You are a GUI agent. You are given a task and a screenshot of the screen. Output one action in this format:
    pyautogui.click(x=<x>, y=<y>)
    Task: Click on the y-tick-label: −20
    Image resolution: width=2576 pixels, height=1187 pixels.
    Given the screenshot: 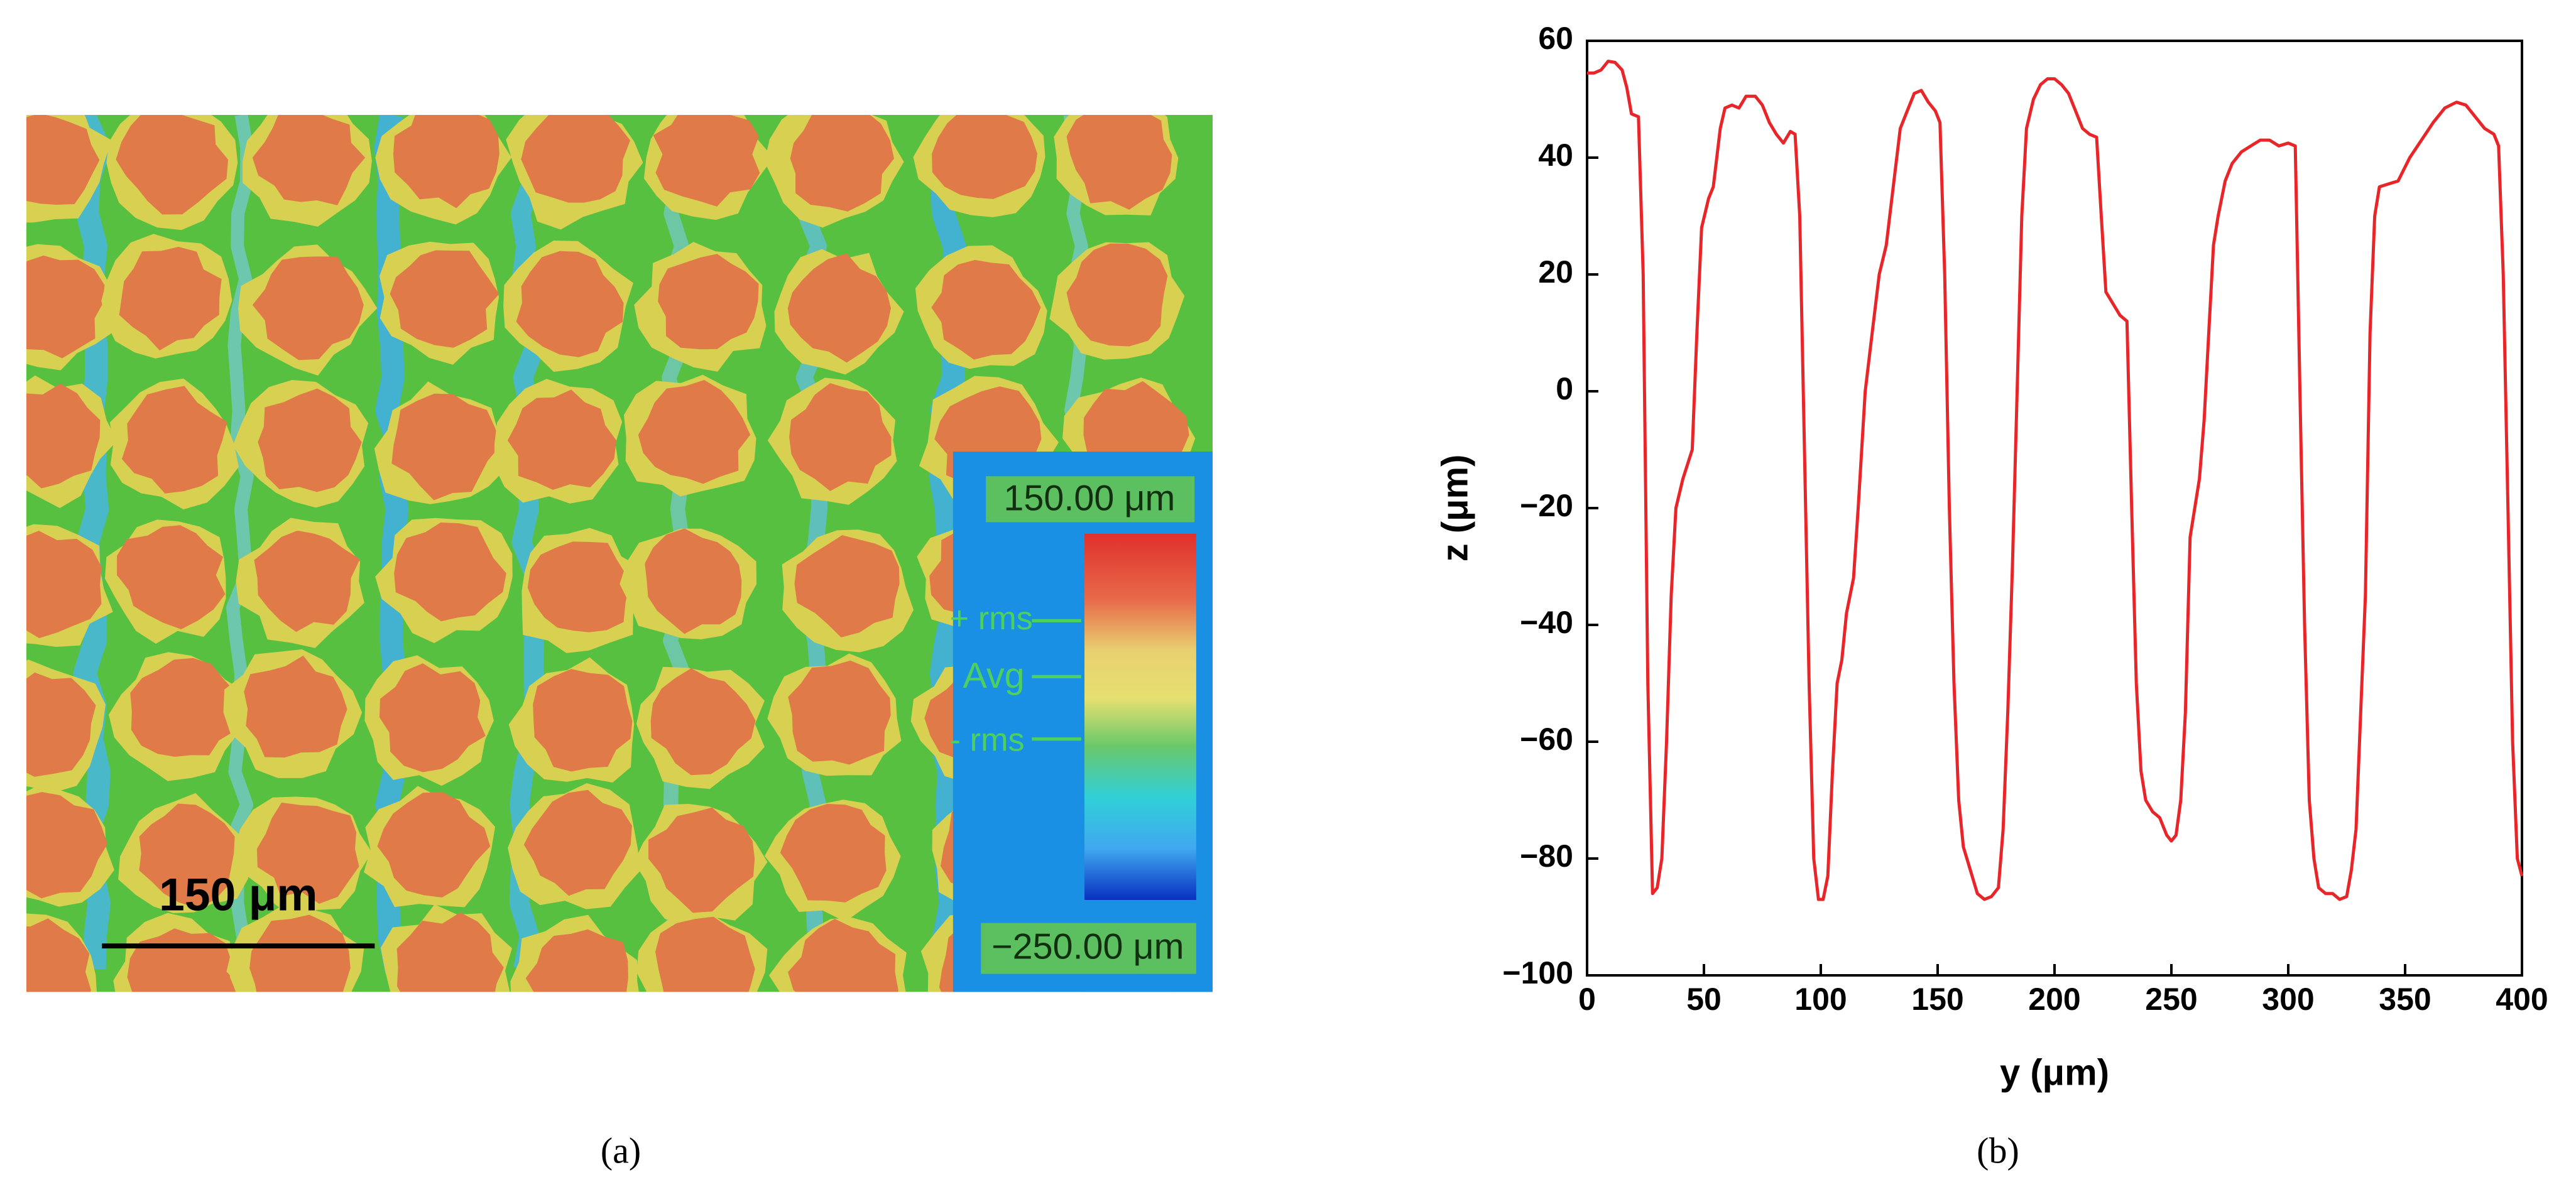 What is the action you would take?
    pyautogui.click(x=1546, y=506)
    